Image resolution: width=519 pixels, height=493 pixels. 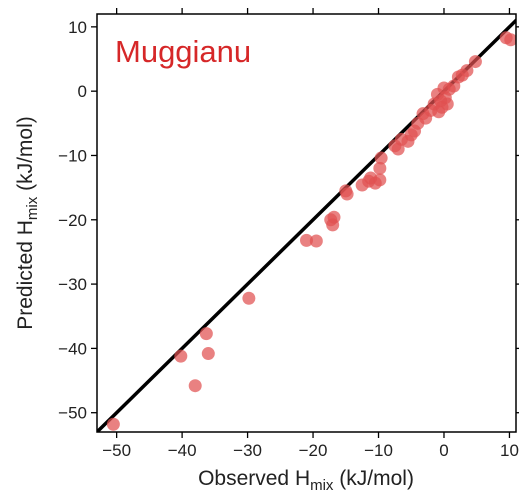 What do you see at coordinates (182, 450) in the screenshot?
I see `x-tick-label: −40` at bounding box center [182, 450].